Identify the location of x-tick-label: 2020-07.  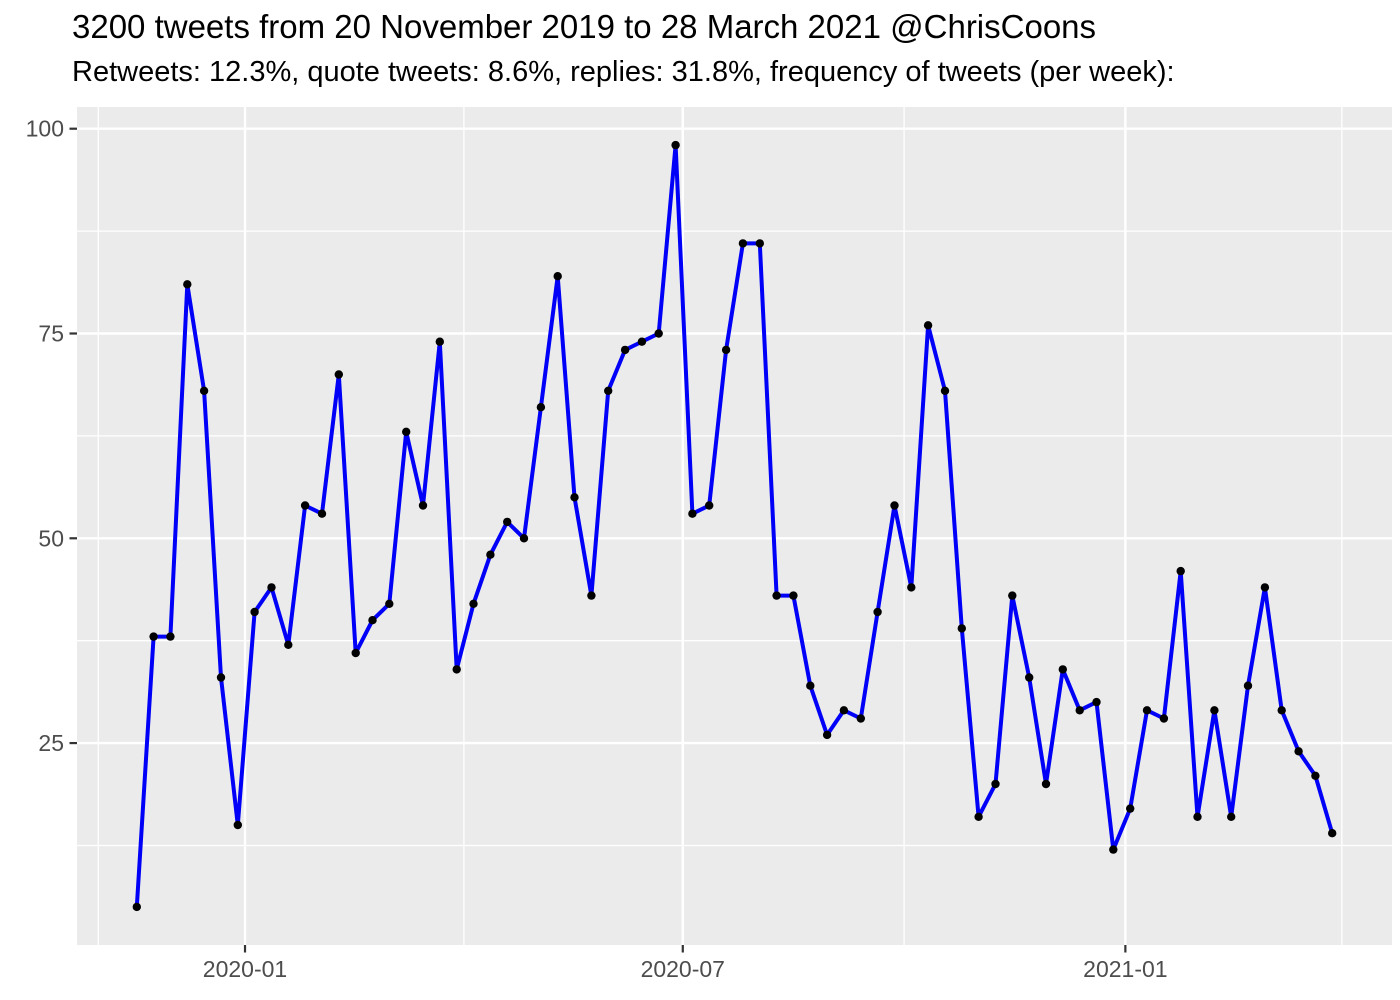
(683, 969).